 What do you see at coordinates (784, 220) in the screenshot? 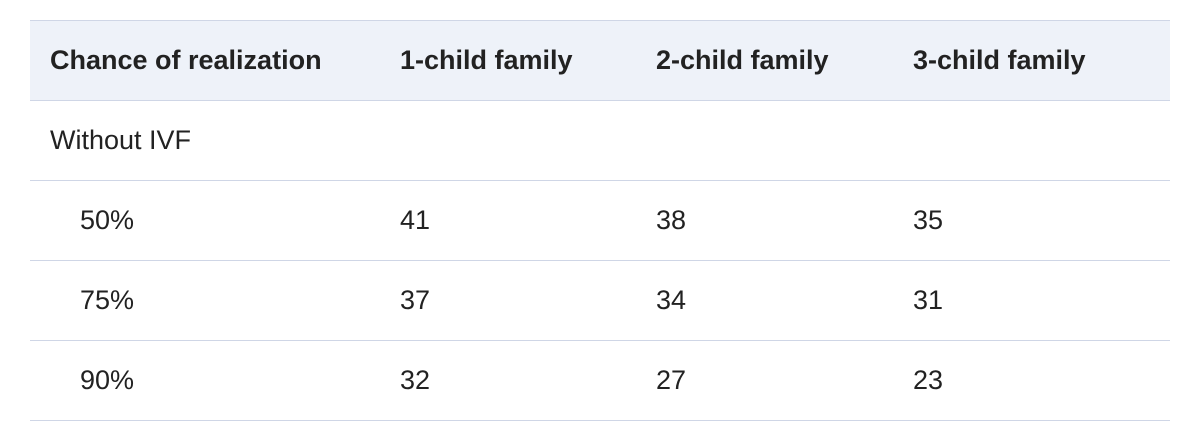
I see `table-cell: 38` at bounding box center [784, 220].